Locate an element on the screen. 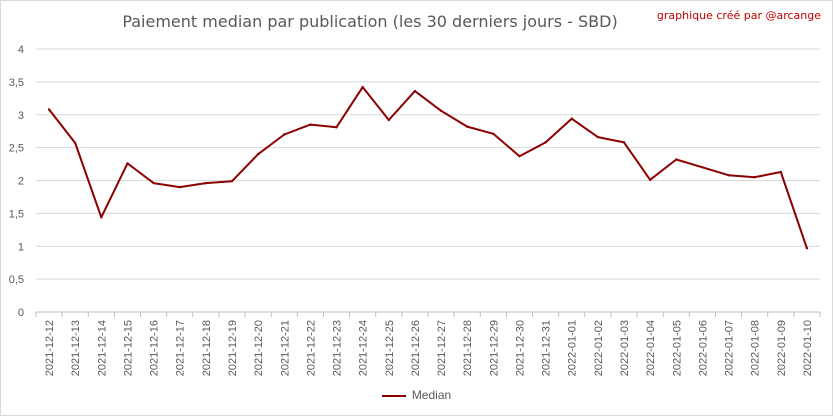  x-tick-label: 2022-01-01 is located at coordinates (573, 348).